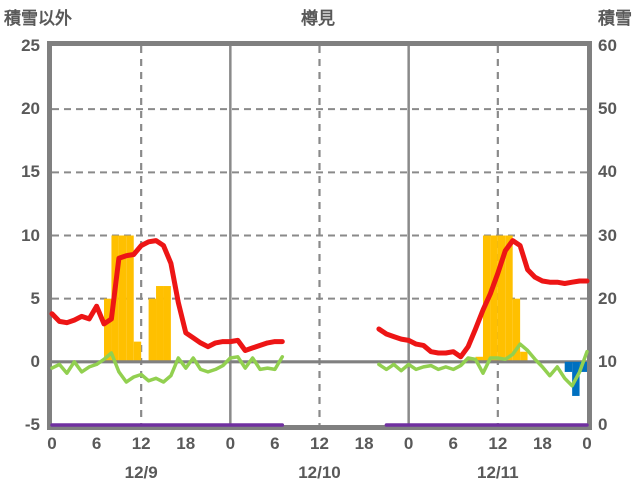  Describe the element at coordinates (319, 472) in the screenshot. I see `date-label: 12/10` at that location.